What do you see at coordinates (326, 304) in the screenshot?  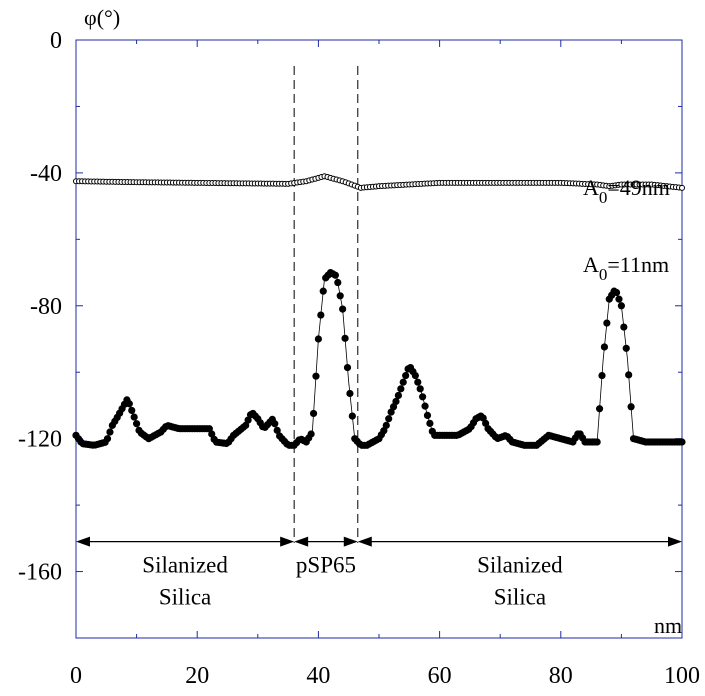 I see `boundary-lines` at bounding box center [326, 304].